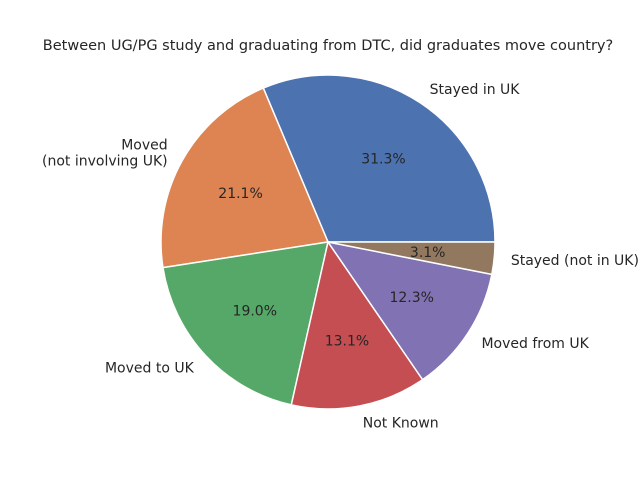 The width and height of the screenshot is (640, 480). What do you see at coordinates (411, 298) in the screenshot?
I see `slice-percent-label: 12.3%` at bounding box center [411, 298].